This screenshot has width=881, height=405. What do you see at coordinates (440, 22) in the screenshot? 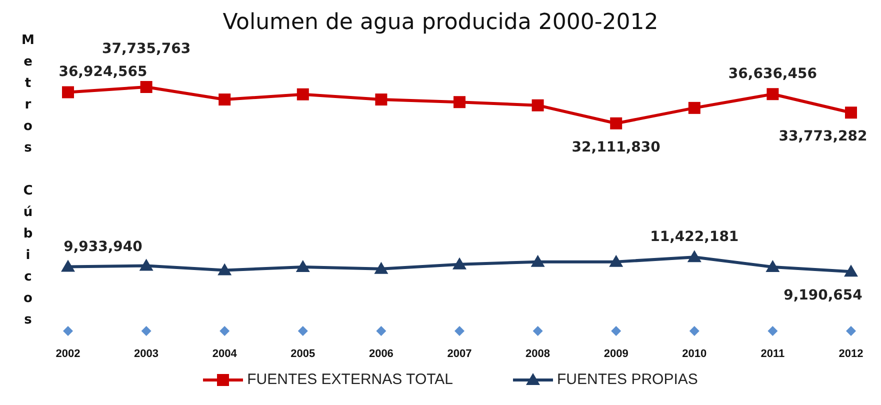
I see `chart-title: Volumen de agua producida 2000-2012` at bounding box center [440, 22].